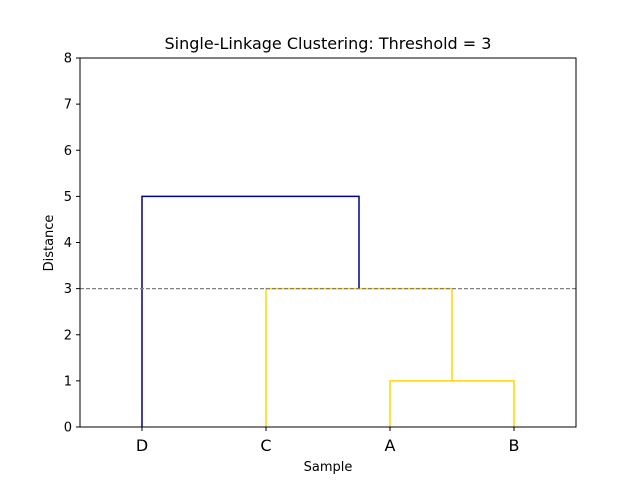 The height and width of the screenshot is (480, 640). Describe the element at coordinates (68, 335) in the screenshot. I see `y-tick-label: 2` at that location.